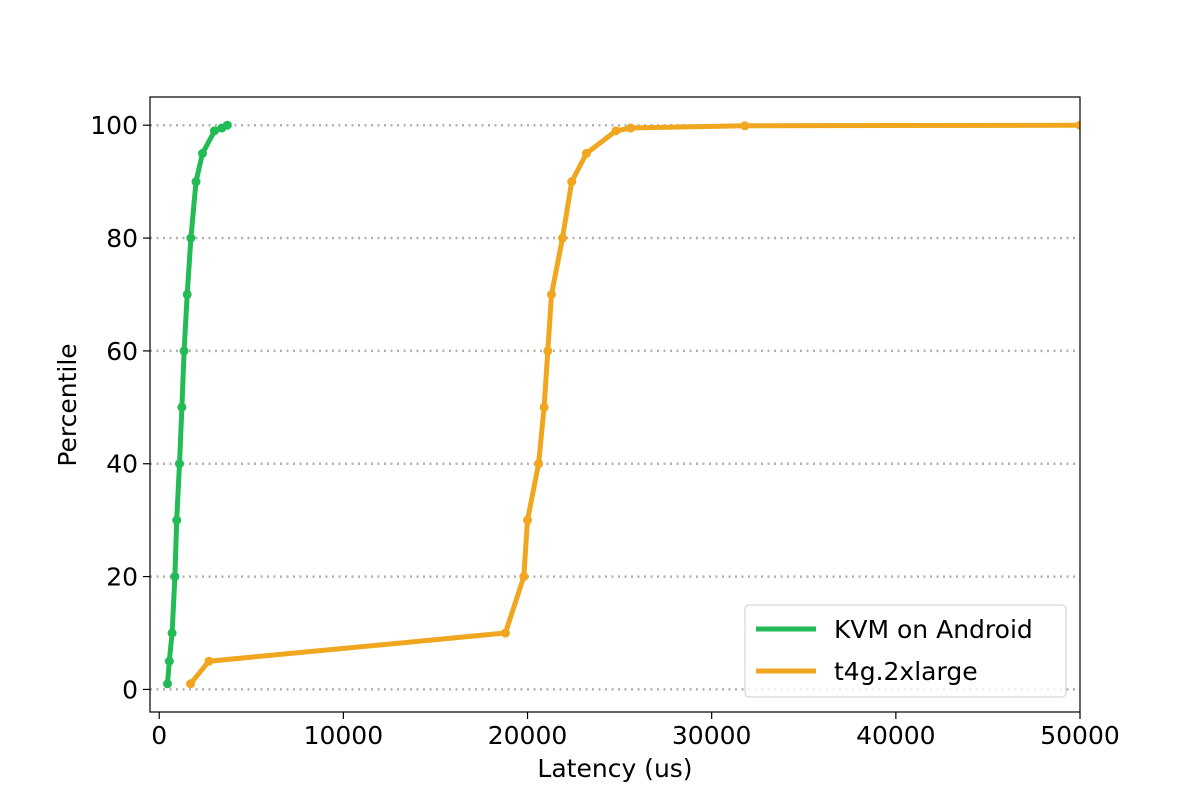 Image resolution: width=1200 pixels, height=800 pixels. What do you see at coordinates (528, 735) in the screenshot?
I see `x-tick-label-20000: 20000` at bounding box center [528, 735].